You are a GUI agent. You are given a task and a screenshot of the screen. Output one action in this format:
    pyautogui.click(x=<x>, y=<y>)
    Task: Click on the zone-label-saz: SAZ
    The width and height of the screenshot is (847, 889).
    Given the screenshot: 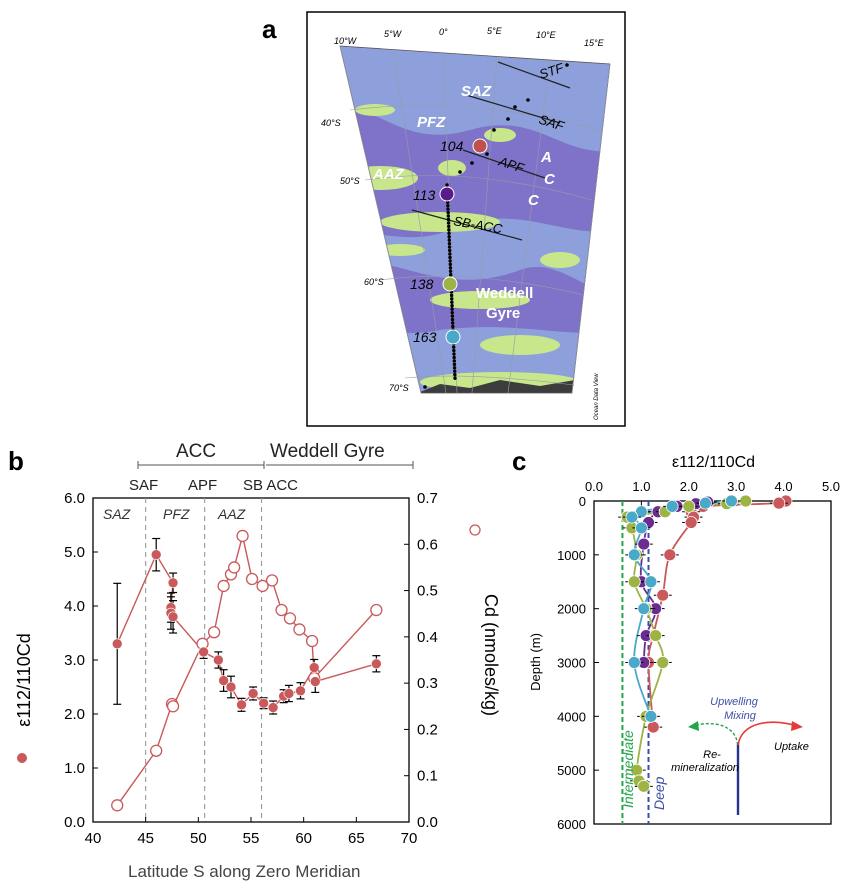 What is the action you would take?
    pyautogui.click(x=117, y=514)
    